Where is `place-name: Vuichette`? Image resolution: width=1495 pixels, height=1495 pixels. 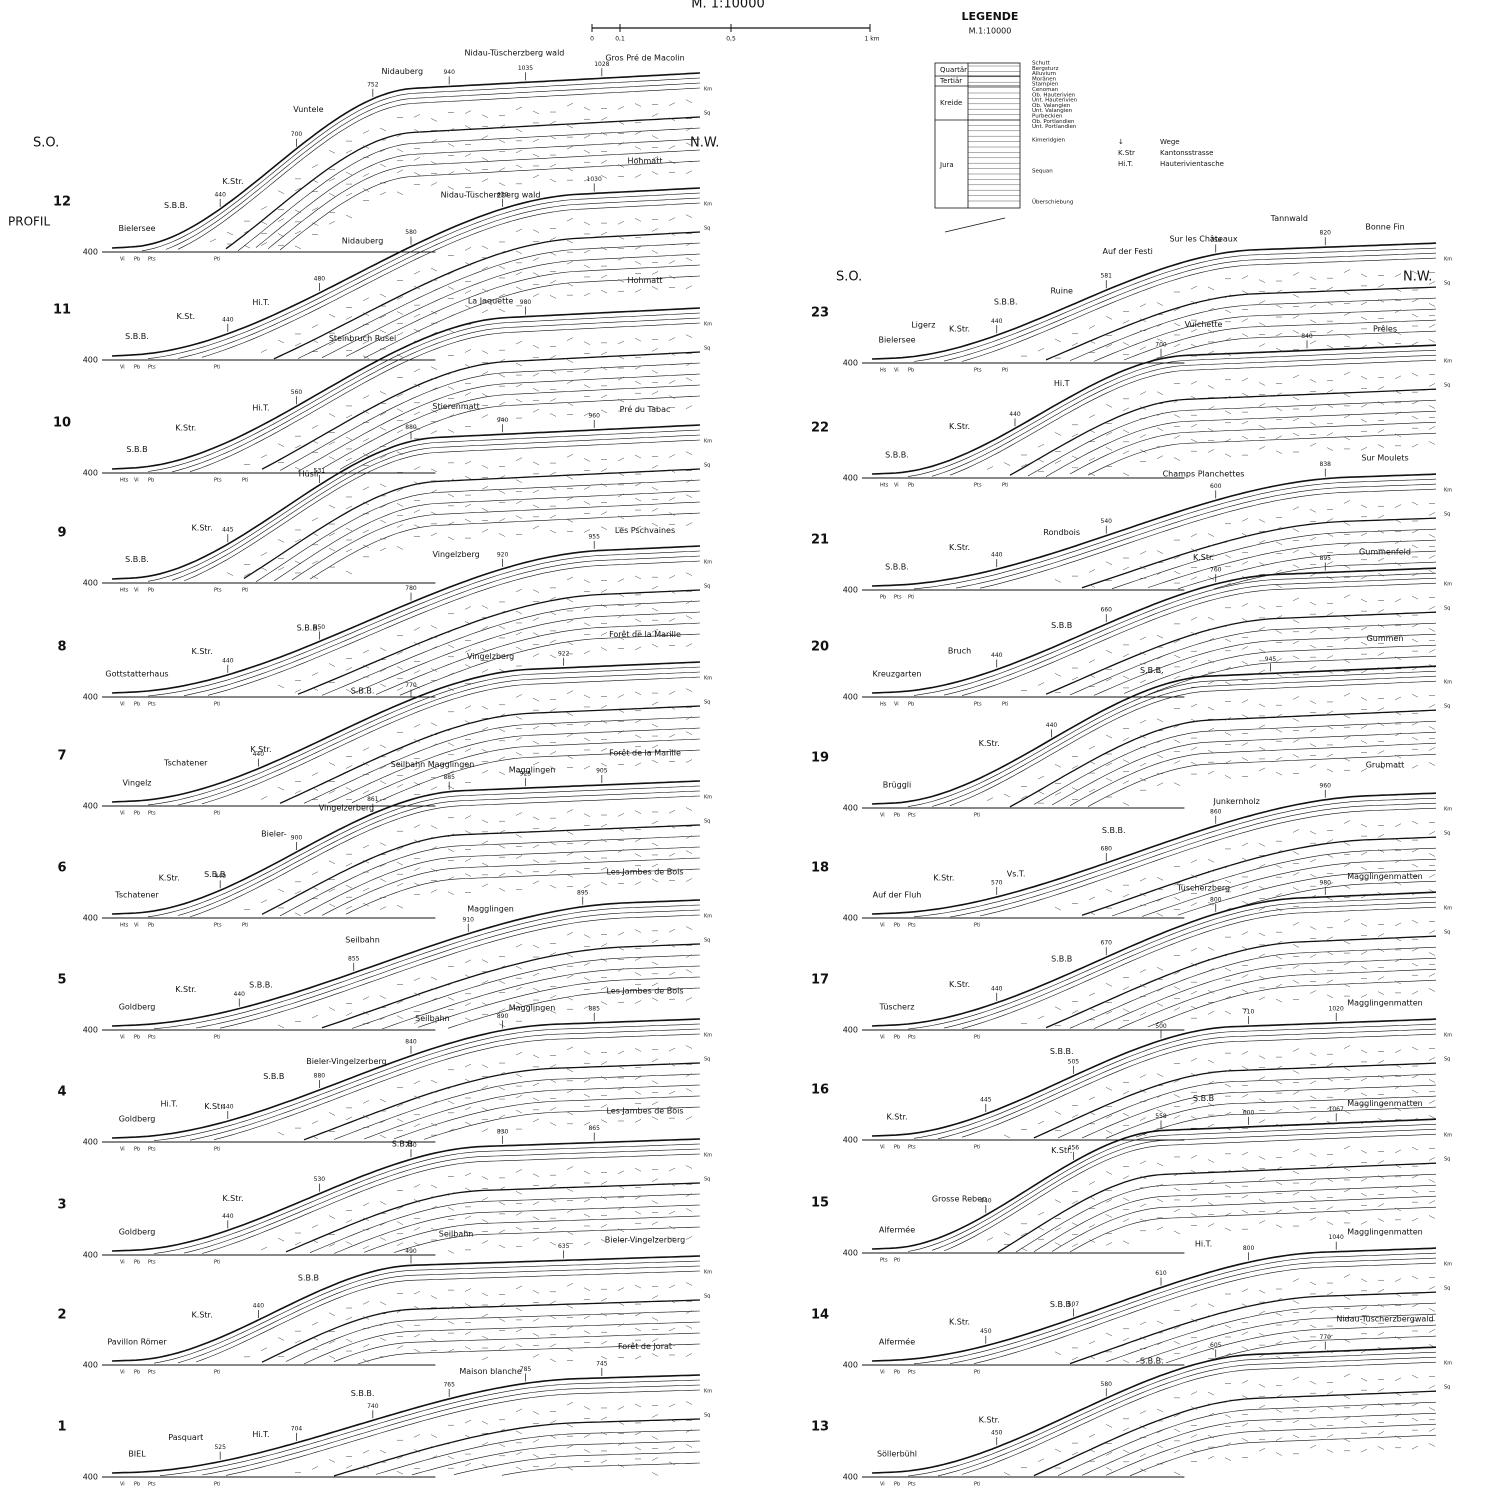 place-name: Vuichette is located at coordinates (1204, 324).